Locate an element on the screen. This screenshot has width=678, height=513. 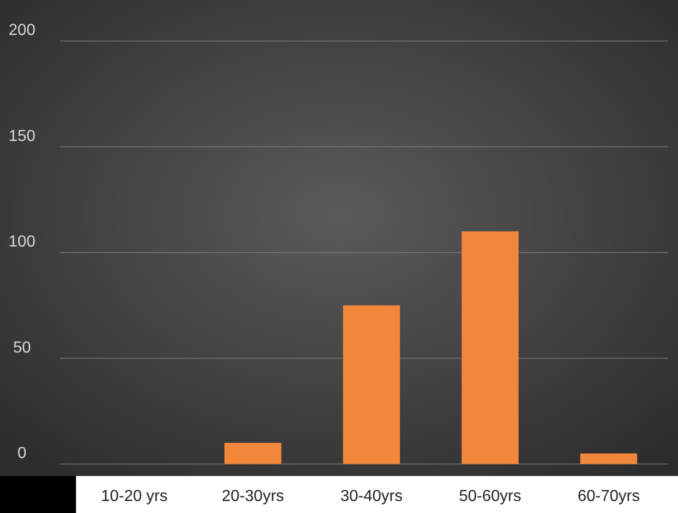
y-tick-label: 200 is located at coordinates (22, 30).